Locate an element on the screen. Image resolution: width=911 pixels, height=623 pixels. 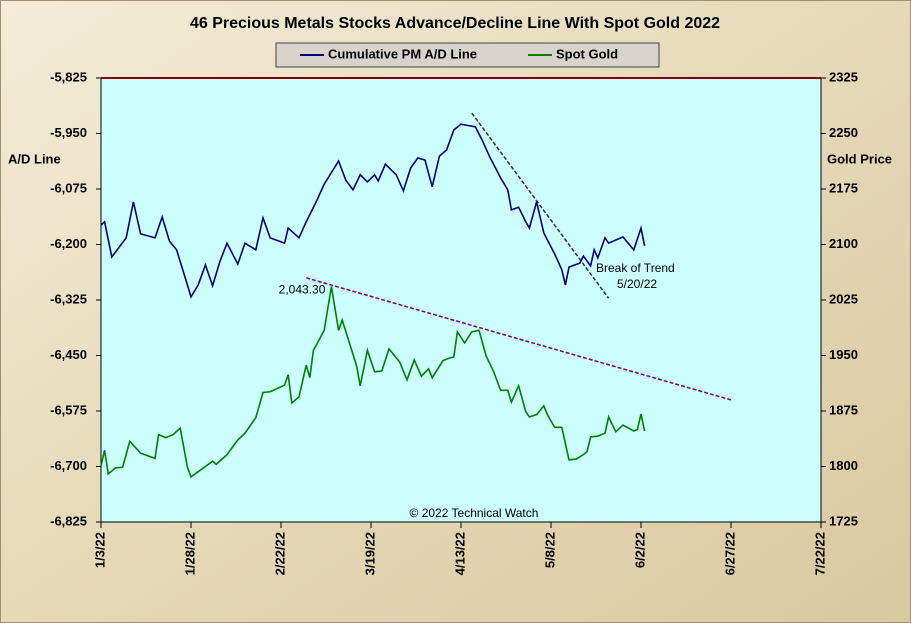
y2-tick-label: 2325 is located at coordinates (843, 76).